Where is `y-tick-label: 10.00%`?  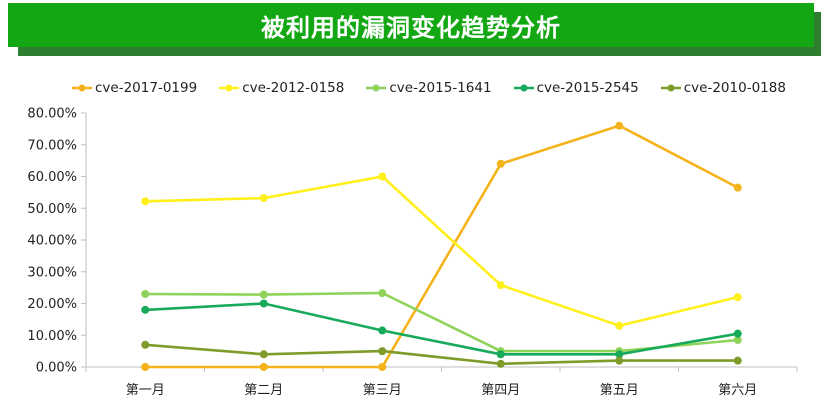 y-tick-label: 10.00% is located at coordinates (52, 336).